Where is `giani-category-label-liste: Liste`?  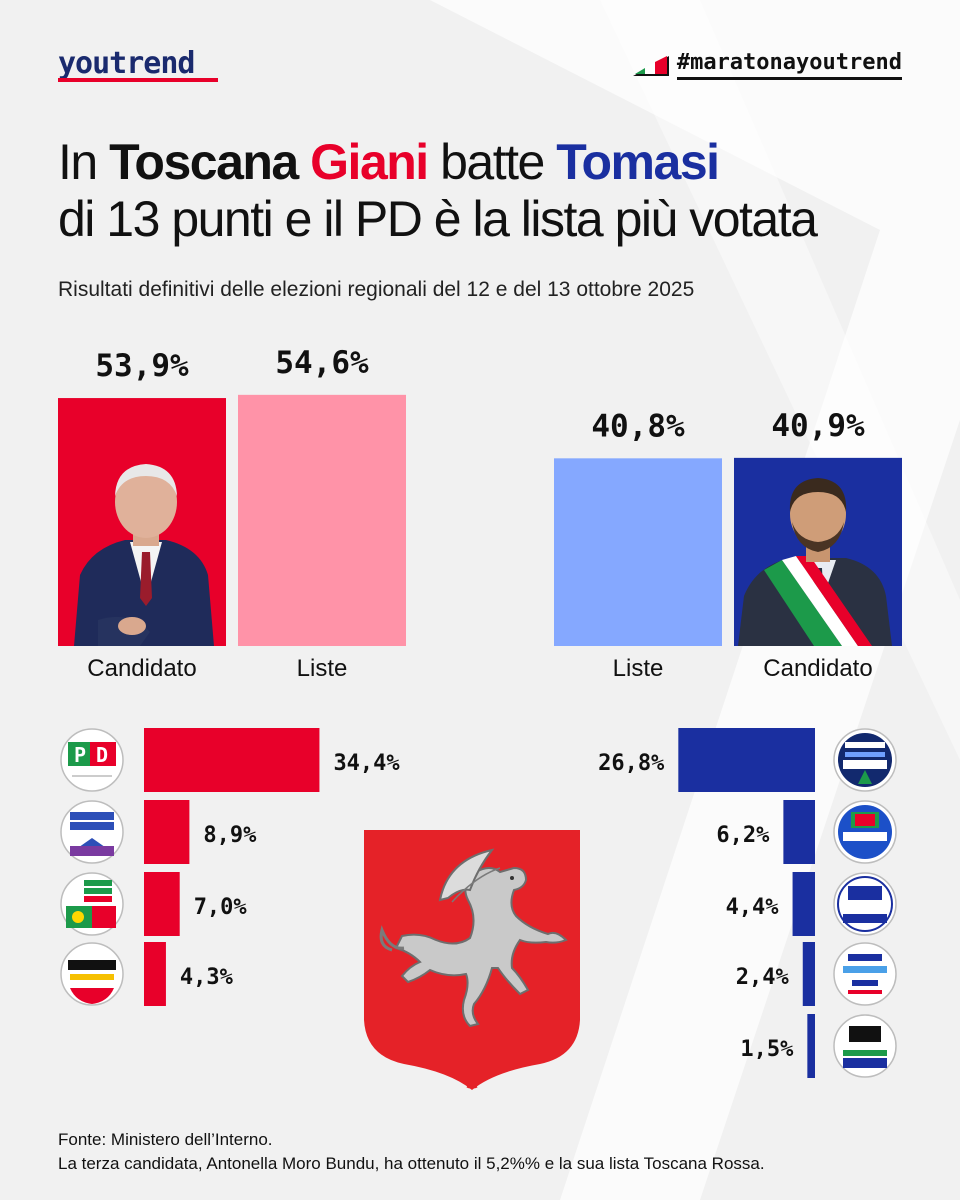
giani-category-label-liste: Liste is located at coordinates (322, 668).